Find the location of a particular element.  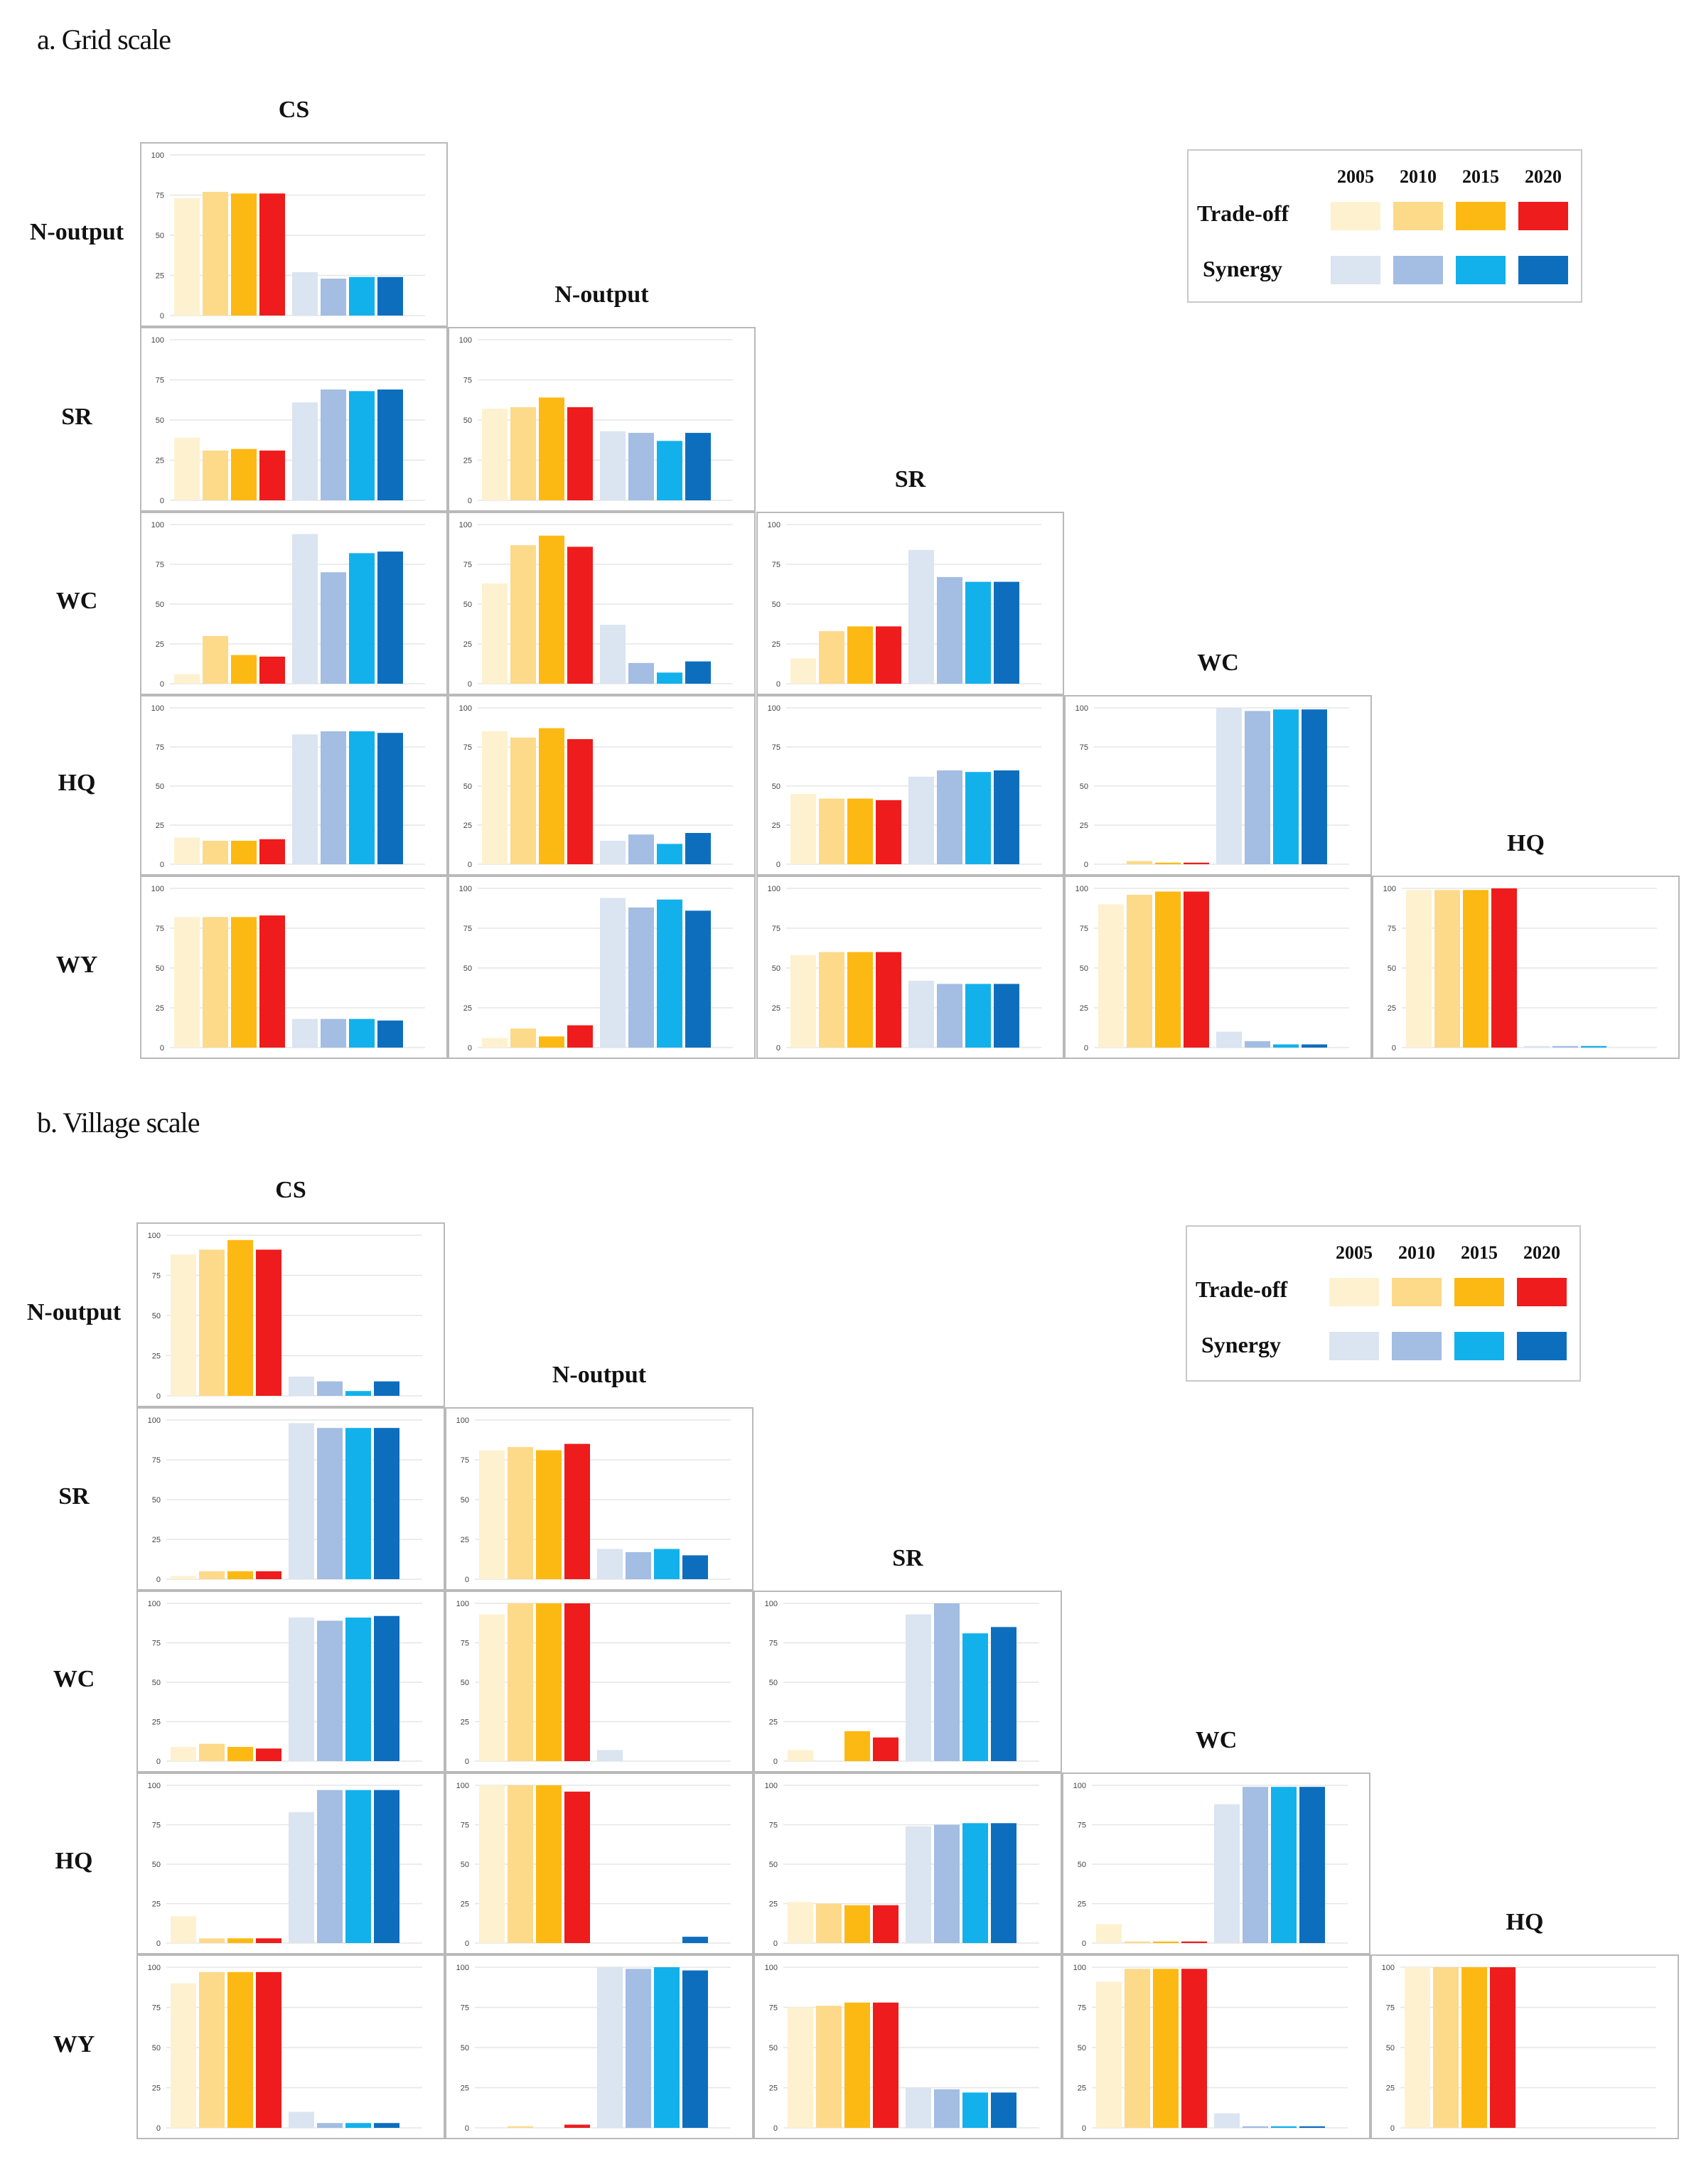

legend-synergy-label: Synergy is located at coordinates (1242, 268).